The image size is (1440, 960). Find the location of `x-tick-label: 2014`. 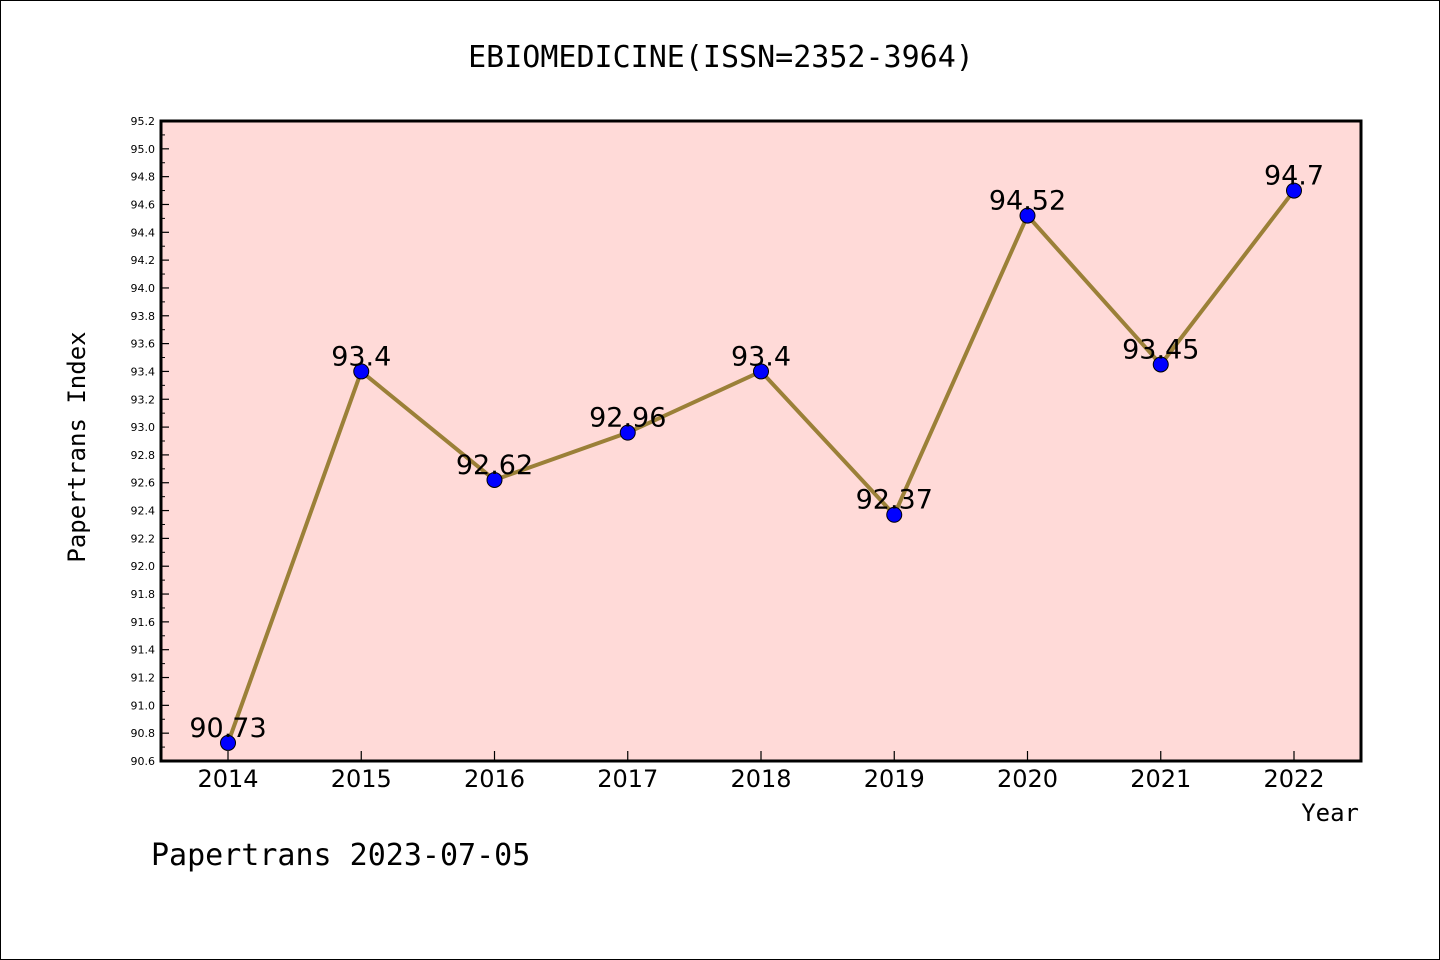

x-tick-label: 2014 is located at coordinates (227, 779).